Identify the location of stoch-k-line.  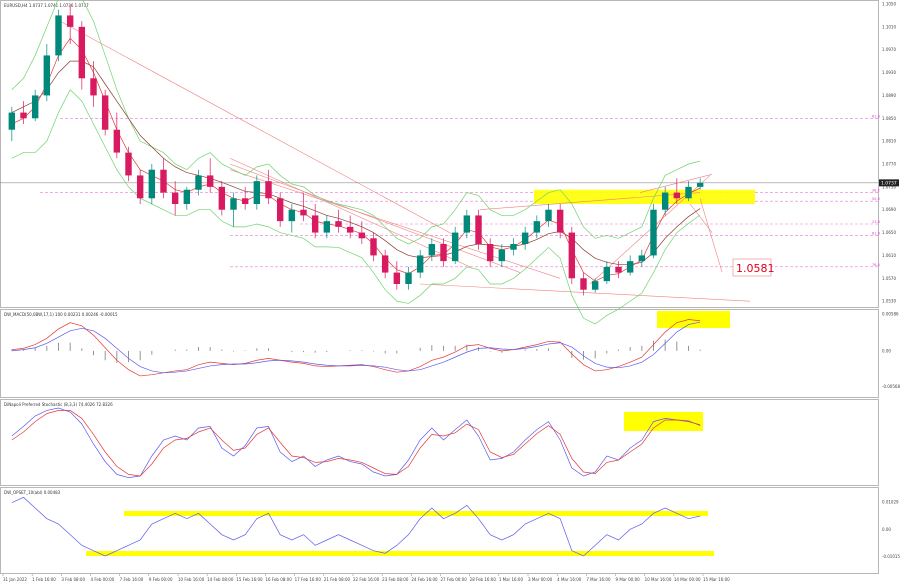
(356, 442).